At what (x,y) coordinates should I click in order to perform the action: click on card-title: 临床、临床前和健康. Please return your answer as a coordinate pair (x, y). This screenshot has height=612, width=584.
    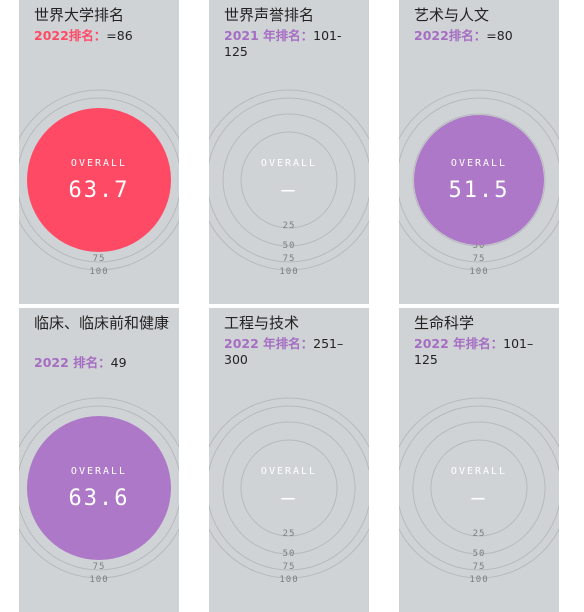
    Looking at the image, I should click on (102, 323).